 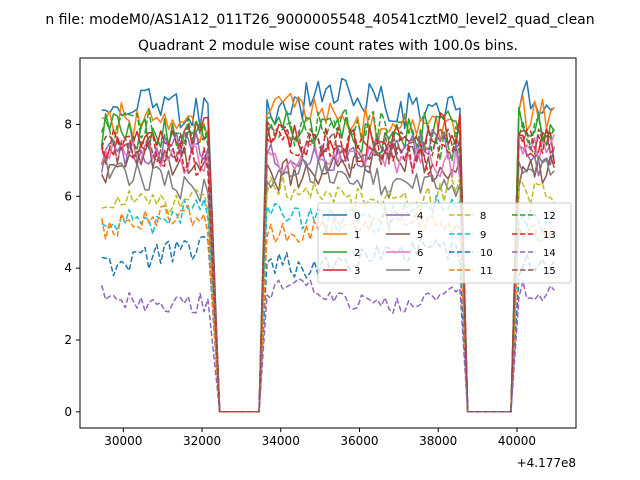 What do you see at coordinates (549, 253) in the screenshot?
I see `legend-label-14: 14` at bounding box center [549, 253].